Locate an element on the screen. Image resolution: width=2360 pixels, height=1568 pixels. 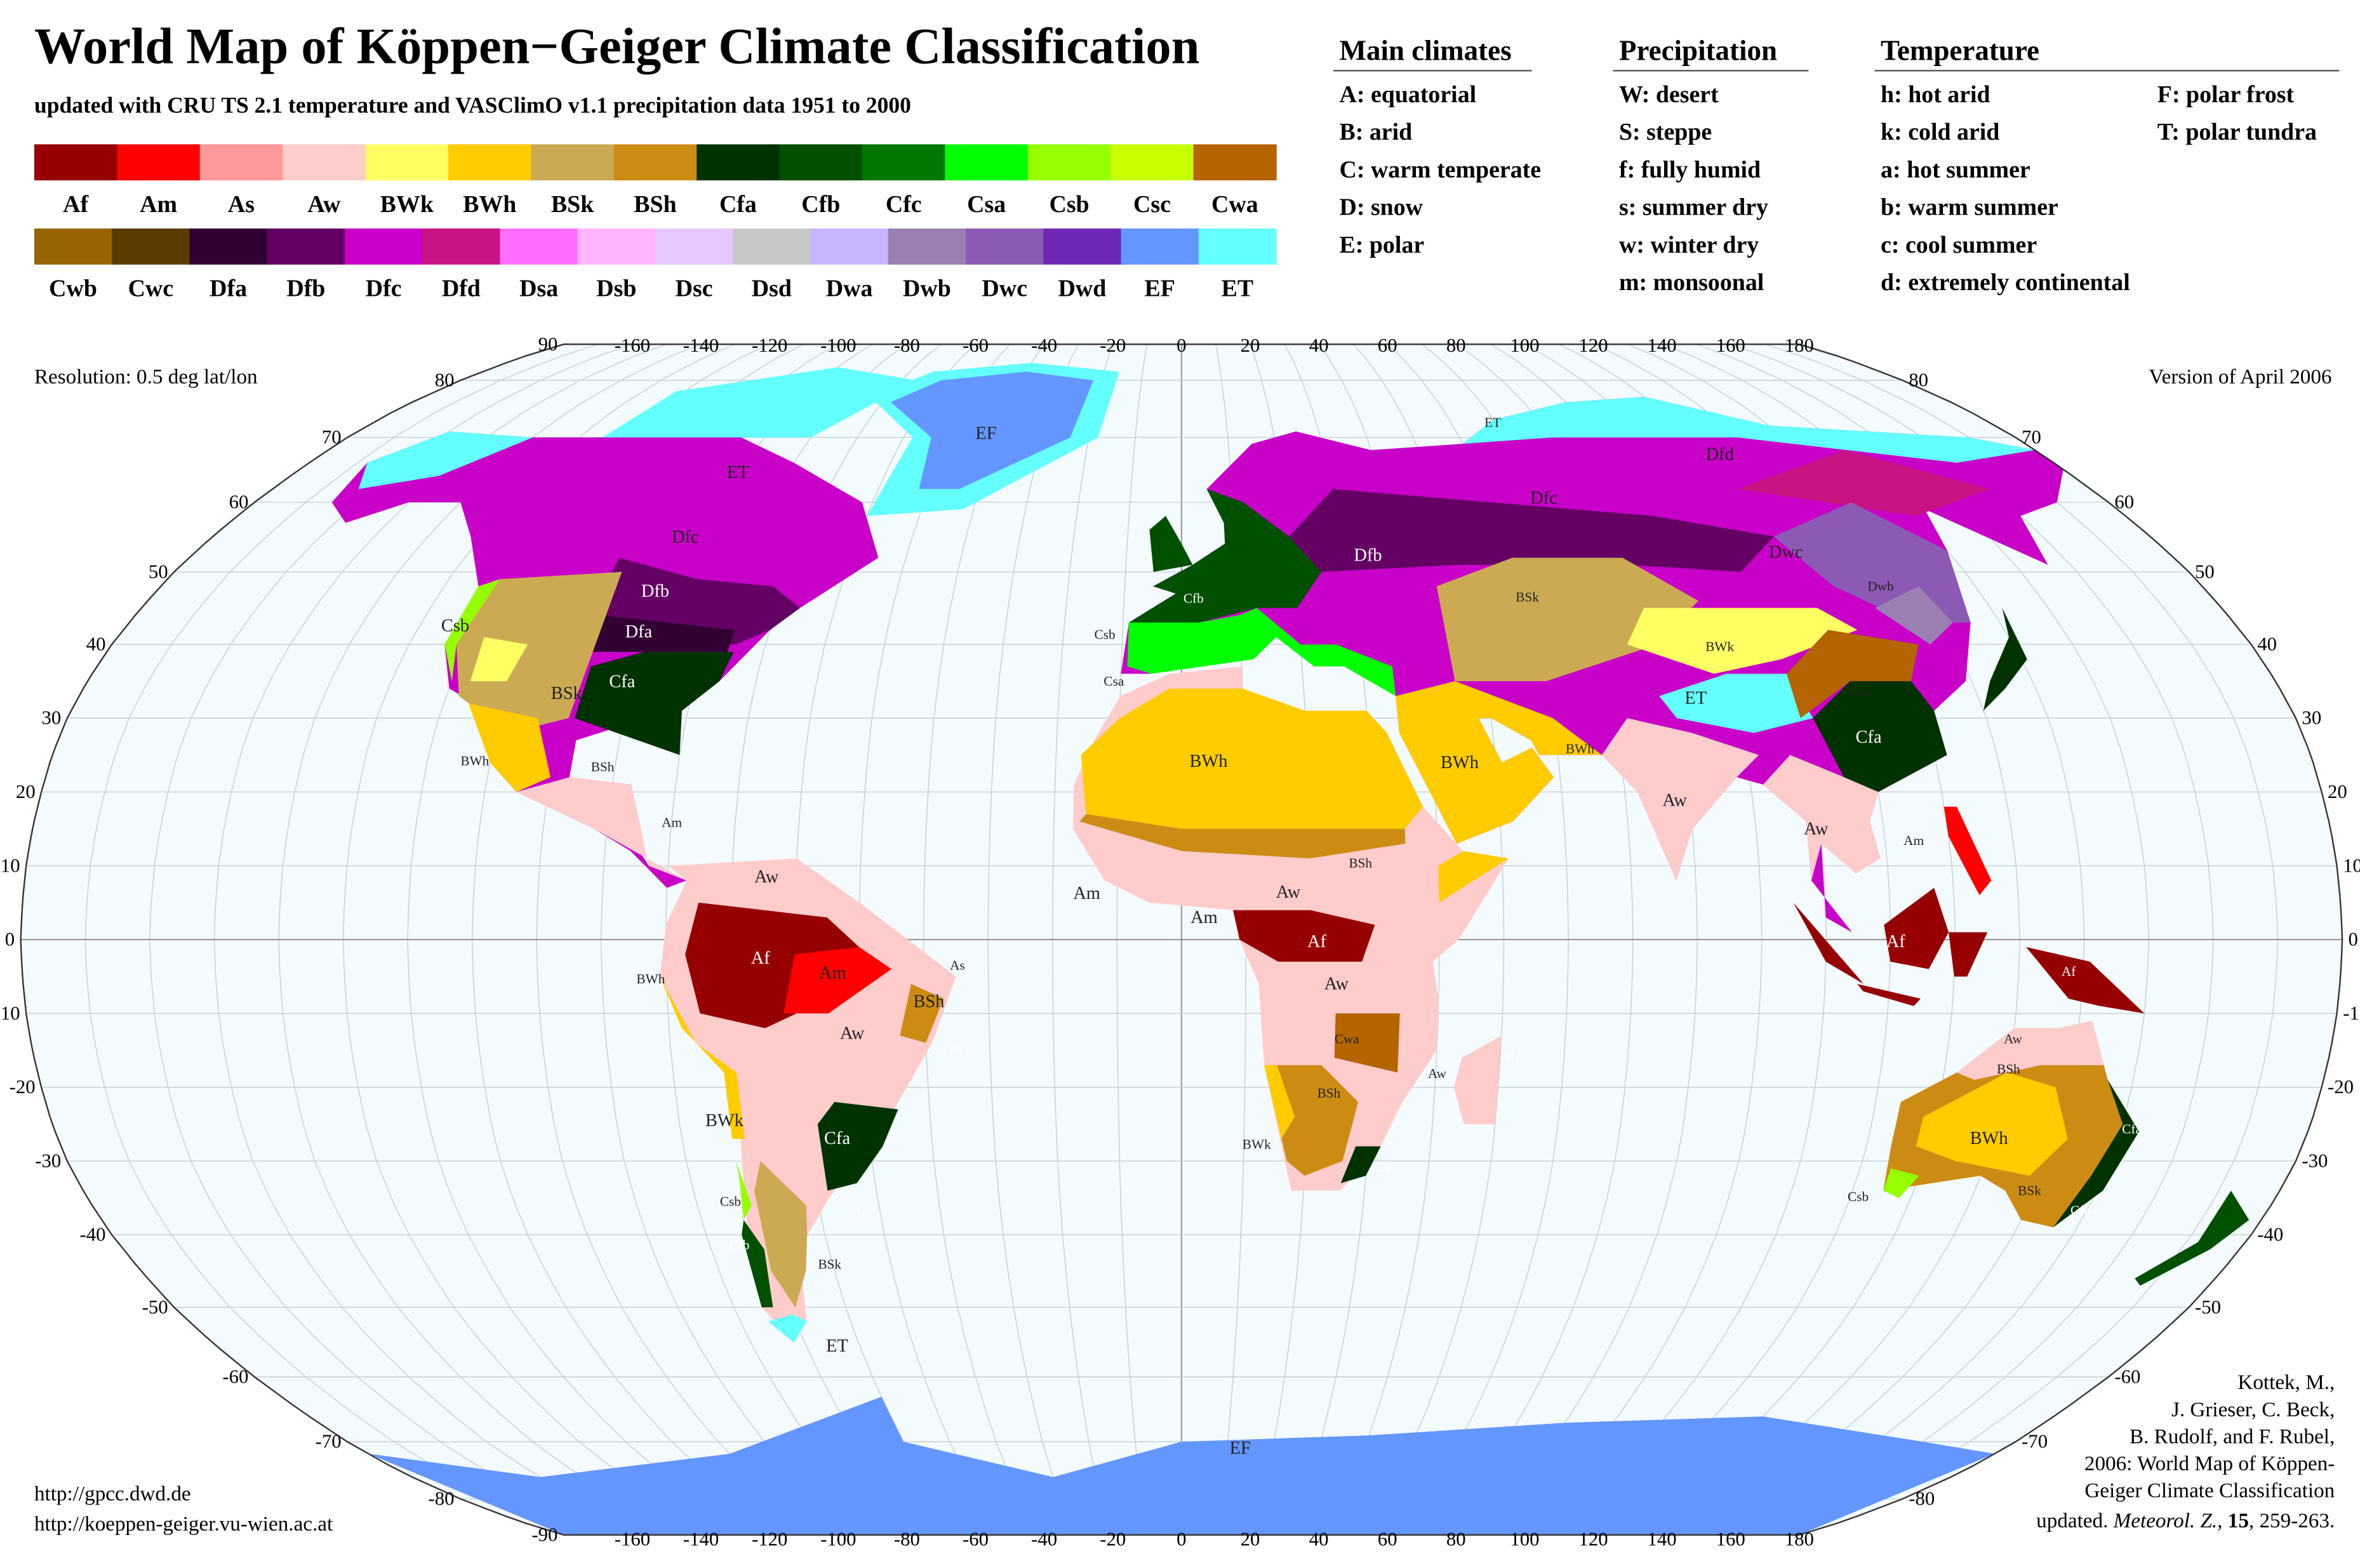
key-item: m: monsoonal is located at coordinates (1691, 282).